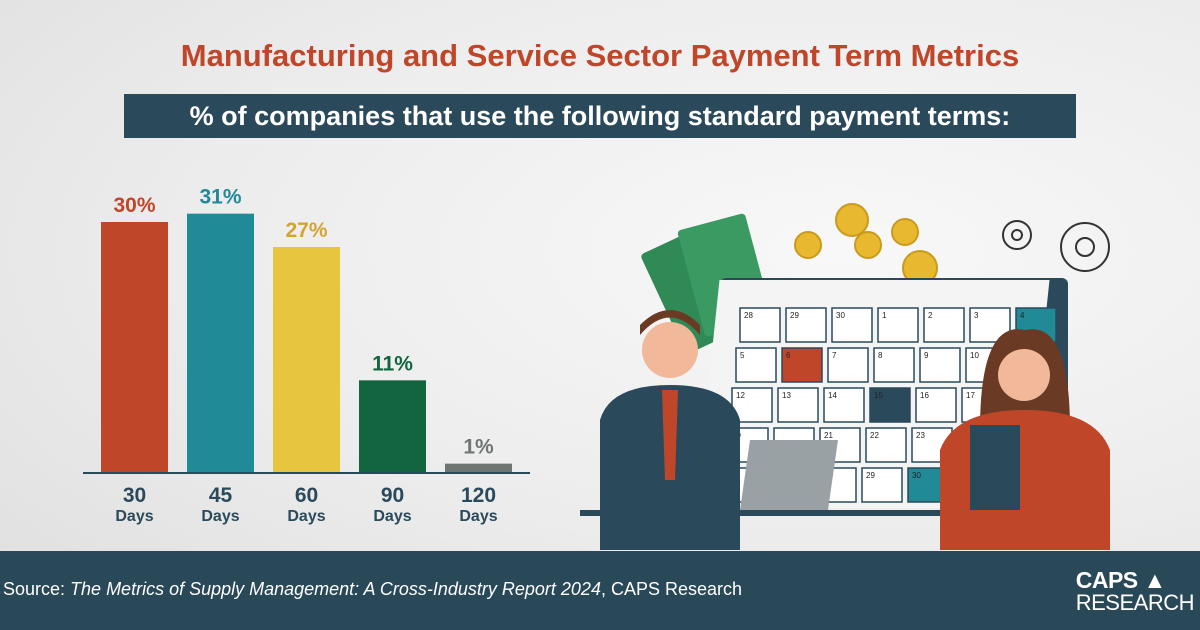 The image size is (1200, 630). I want to click on data-label: 31%, so click(220, 197).